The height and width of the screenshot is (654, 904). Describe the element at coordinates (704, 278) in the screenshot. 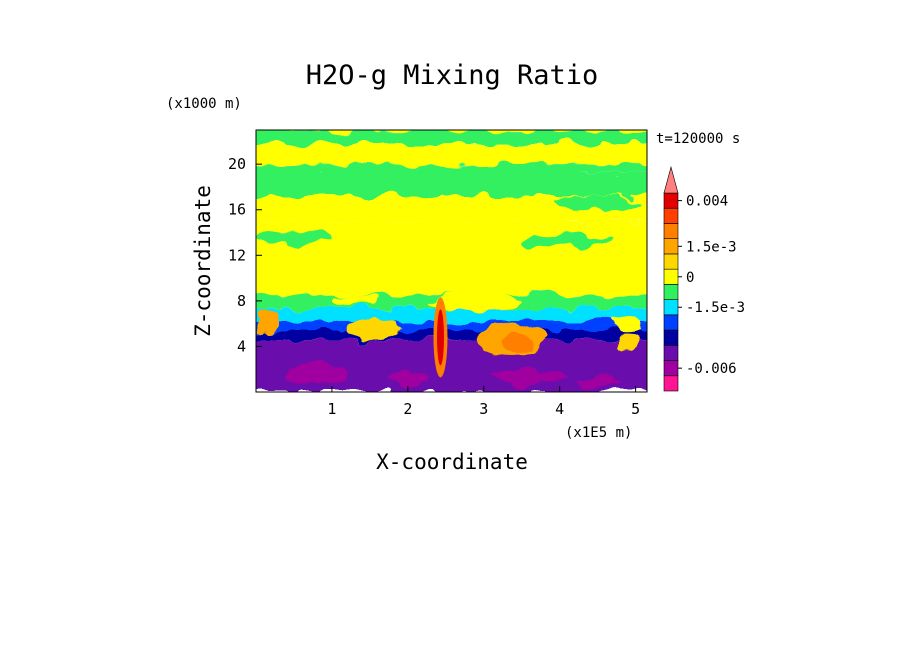

I see `colorbar: 0.004 1.5e-3 0 -1.5e-3 -0.006` at that location.